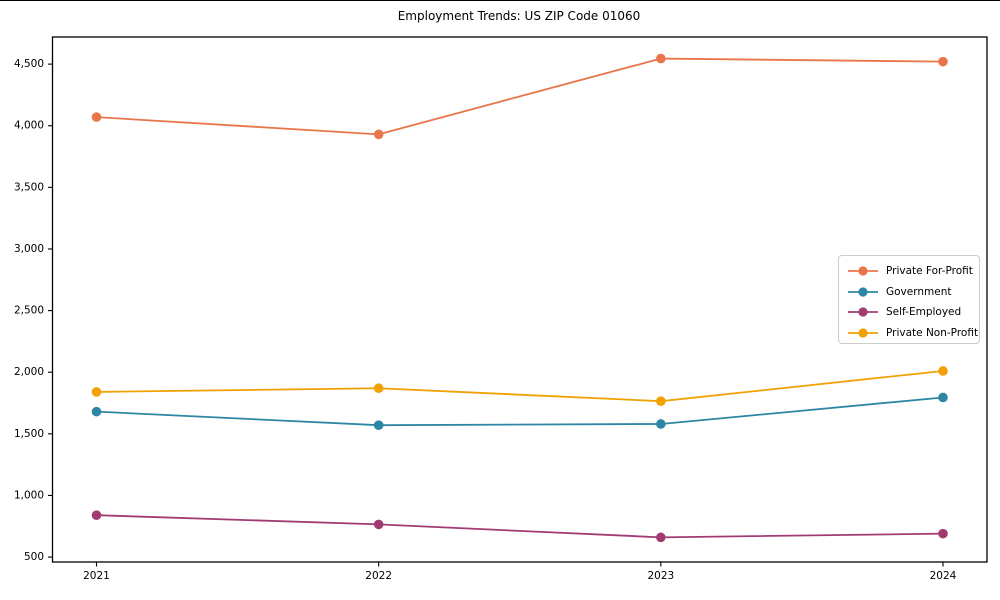 Image resolution: width=1000 pixels, height=600 pixels. I want to click on figure-top-border, so click(500, 0).